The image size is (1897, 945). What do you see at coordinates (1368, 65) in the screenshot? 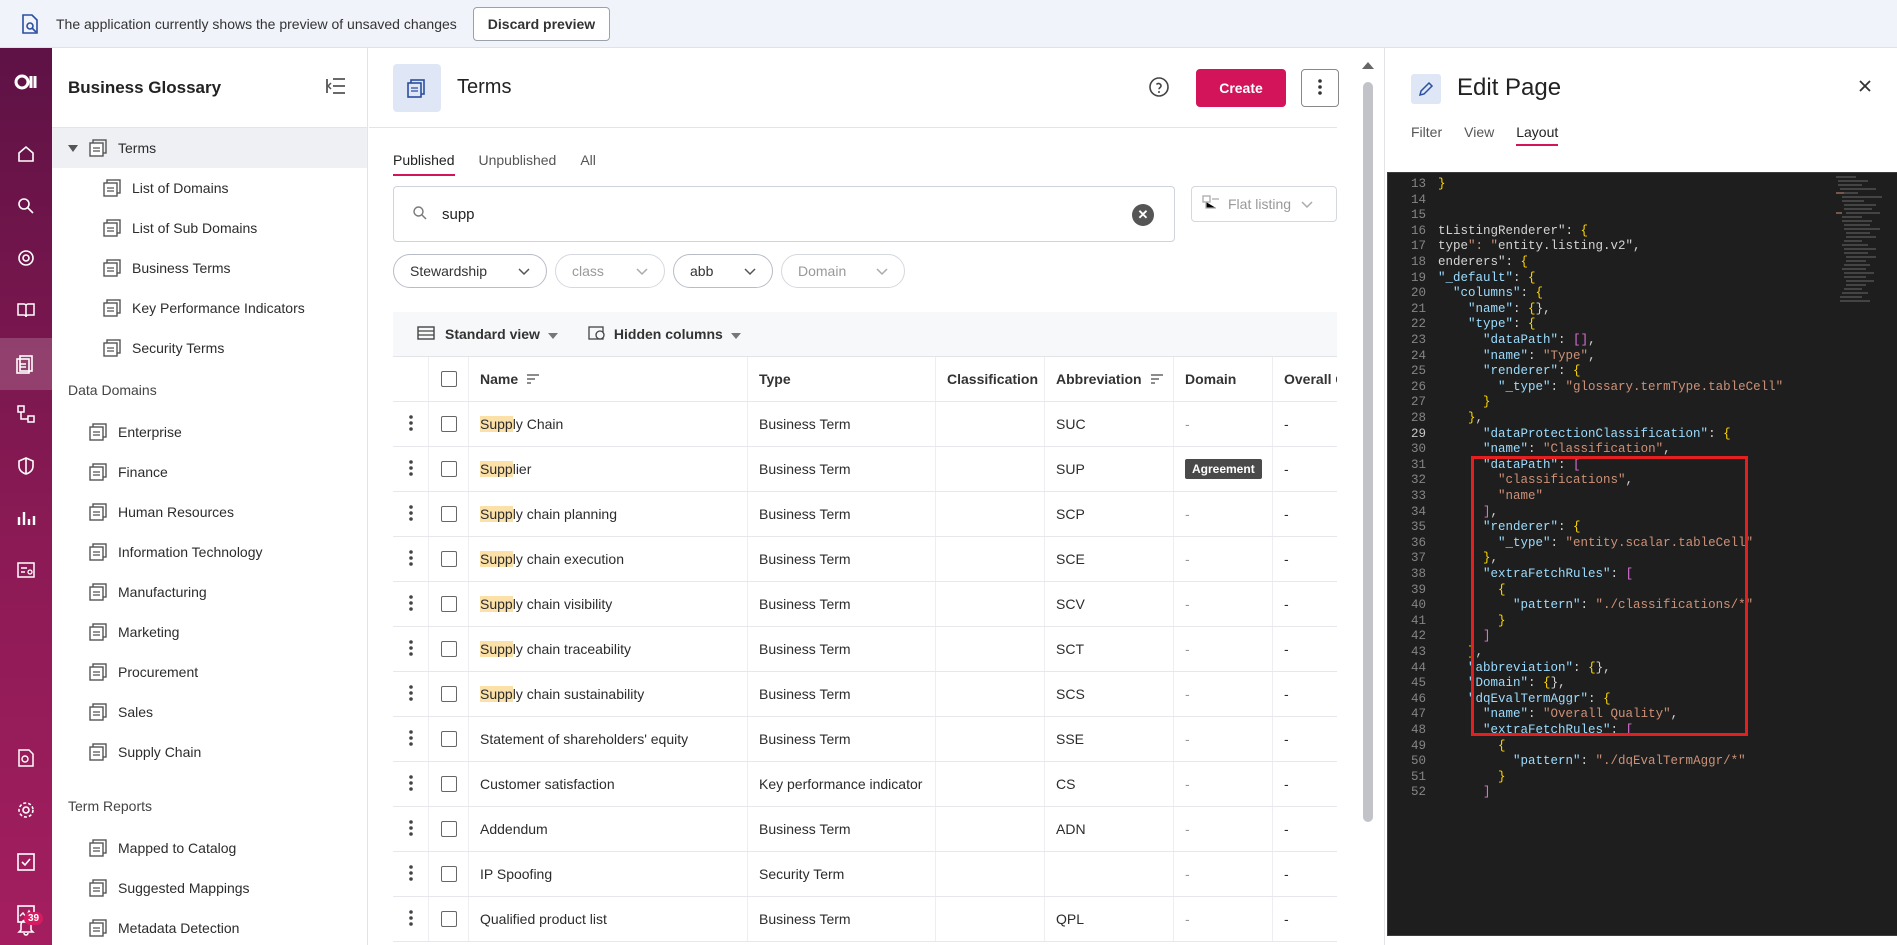
I see `scroll-up-icon` at bounding box center [1368, 65].